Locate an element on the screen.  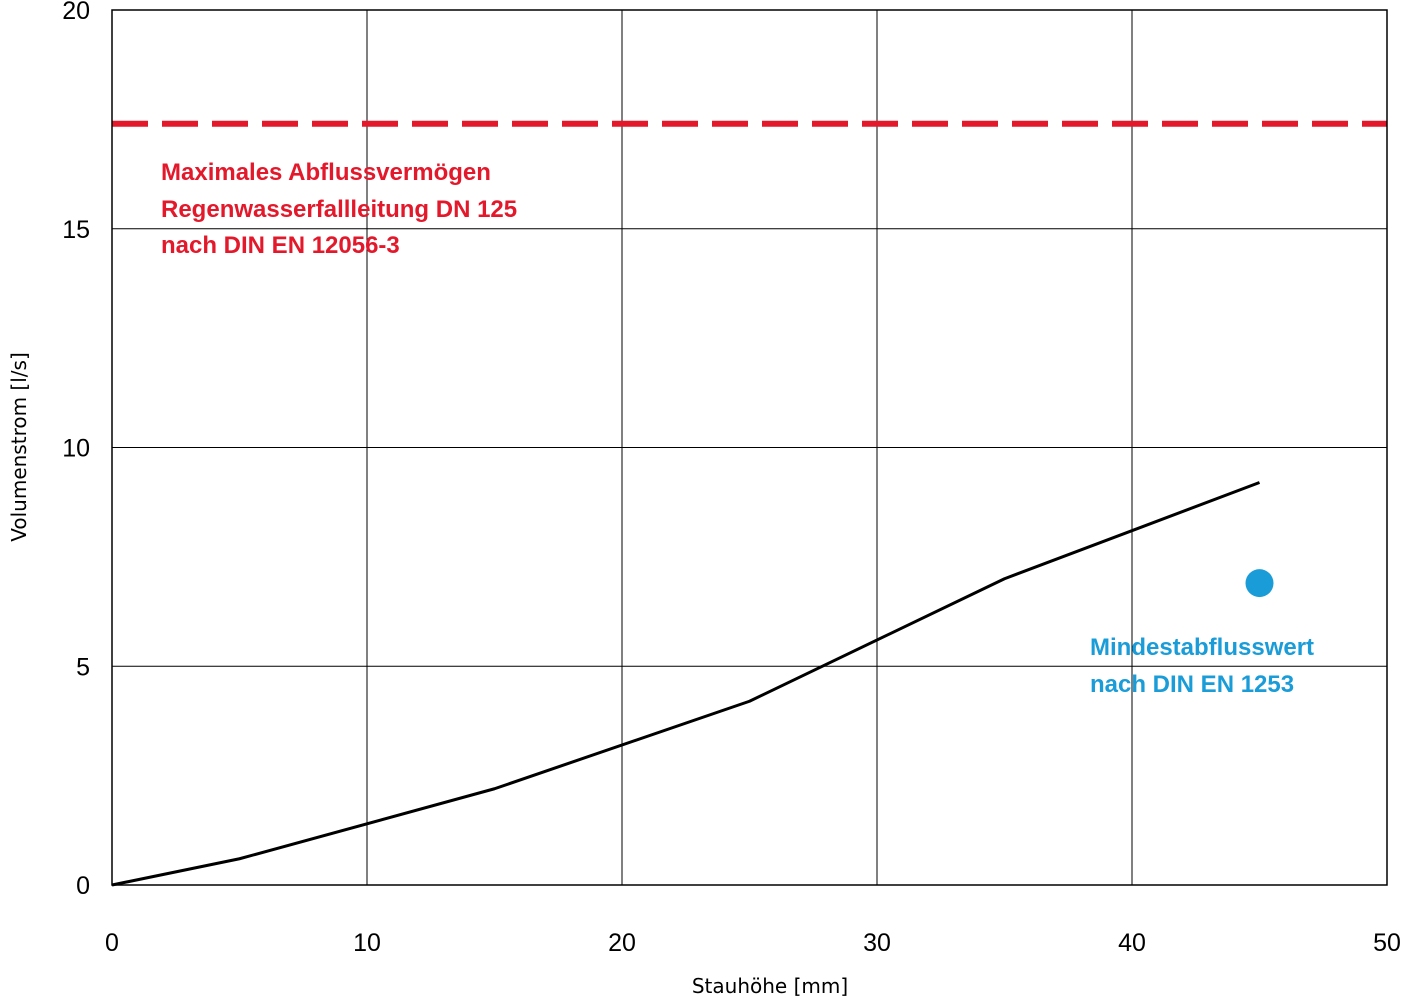
min-discharge-annotation-line-1: Mindestabflusswert is located at coordinates (1202, 647).